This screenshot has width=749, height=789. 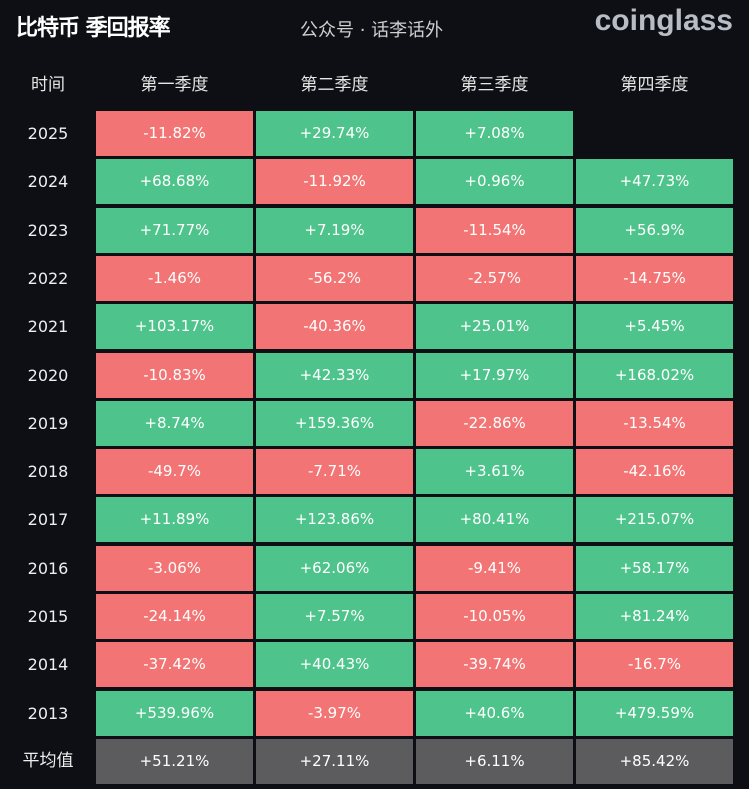 What do you see at coordinates (174, 472) in the screenshot?
I see `return-cell: -49.7%` at bounding box center [174, 472].